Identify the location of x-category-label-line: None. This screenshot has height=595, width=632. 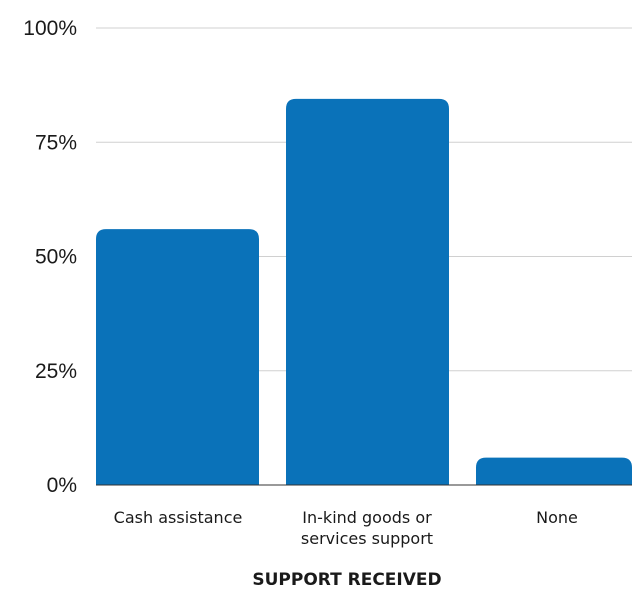
(557, 517).